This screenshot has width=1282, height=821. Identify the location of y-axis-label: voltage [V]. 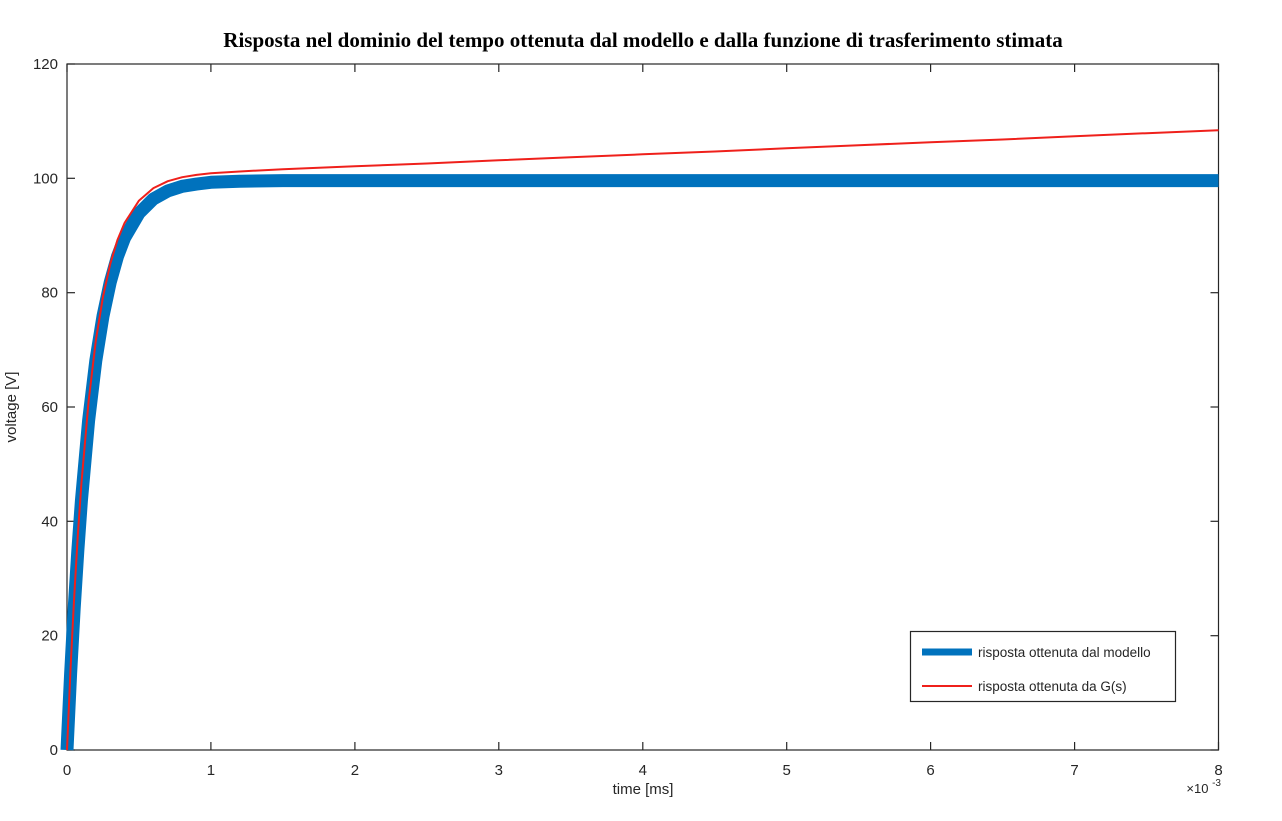
(11, 407).